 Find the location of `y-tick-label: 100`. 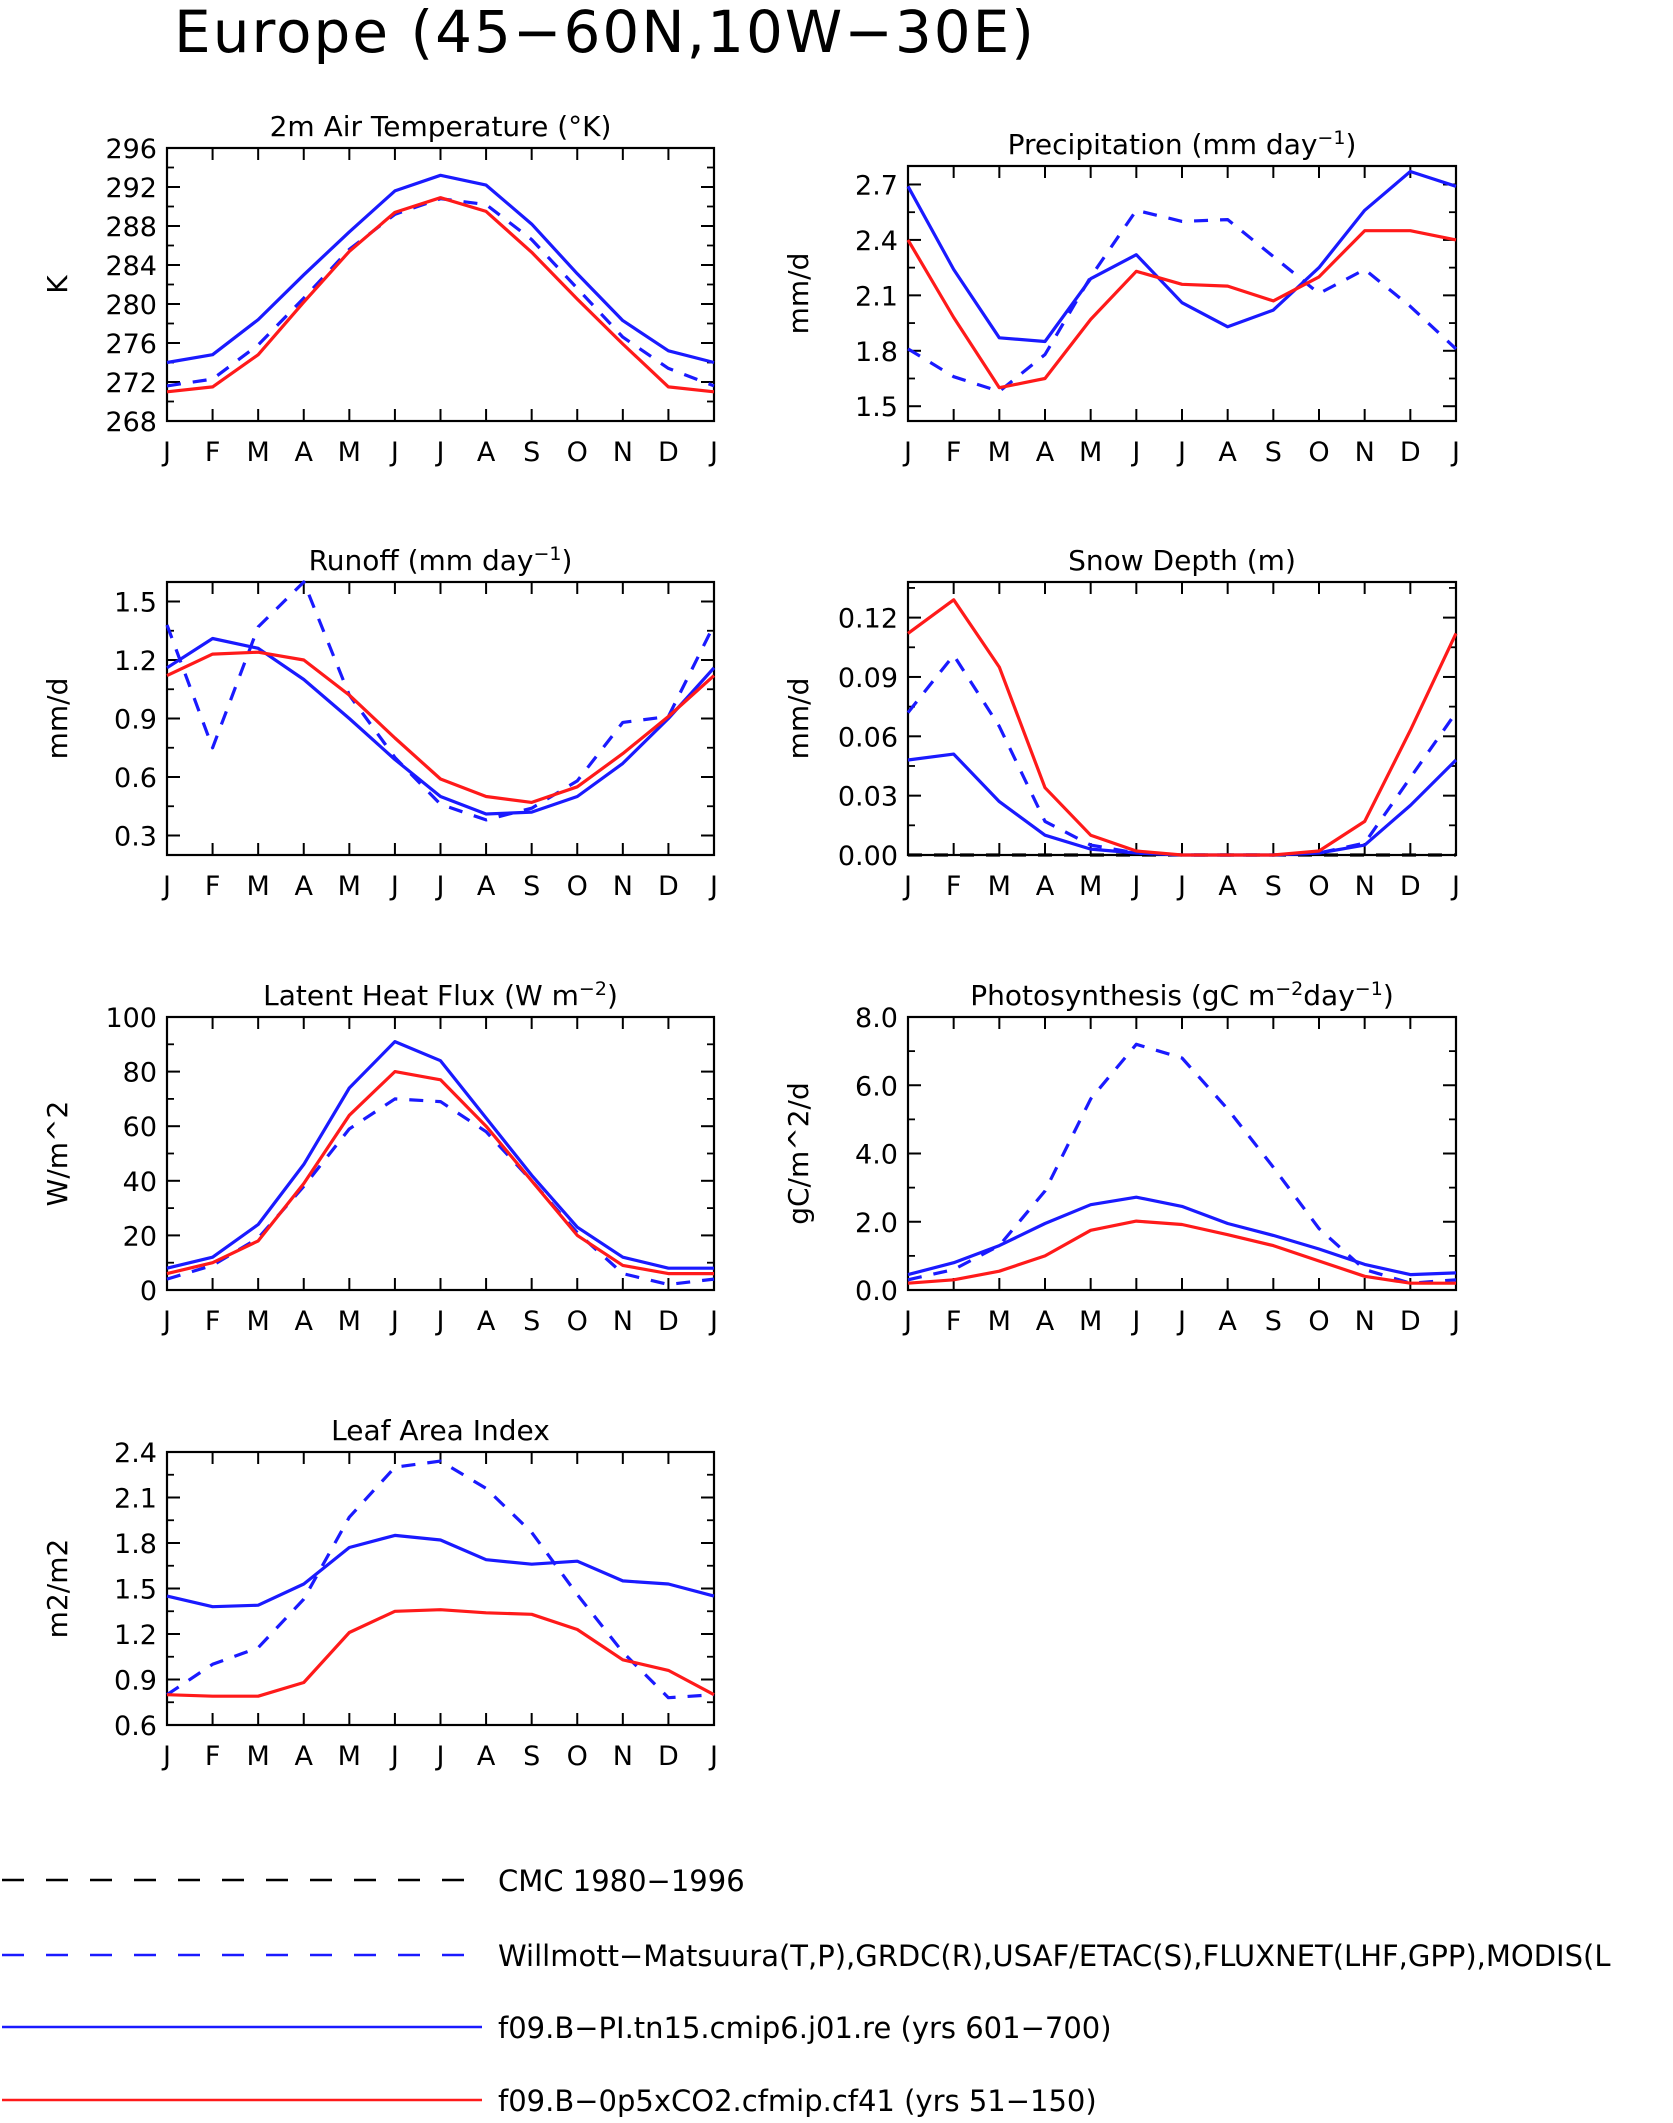

y-tick-label: 100 is located at coordinates (131, 1018).